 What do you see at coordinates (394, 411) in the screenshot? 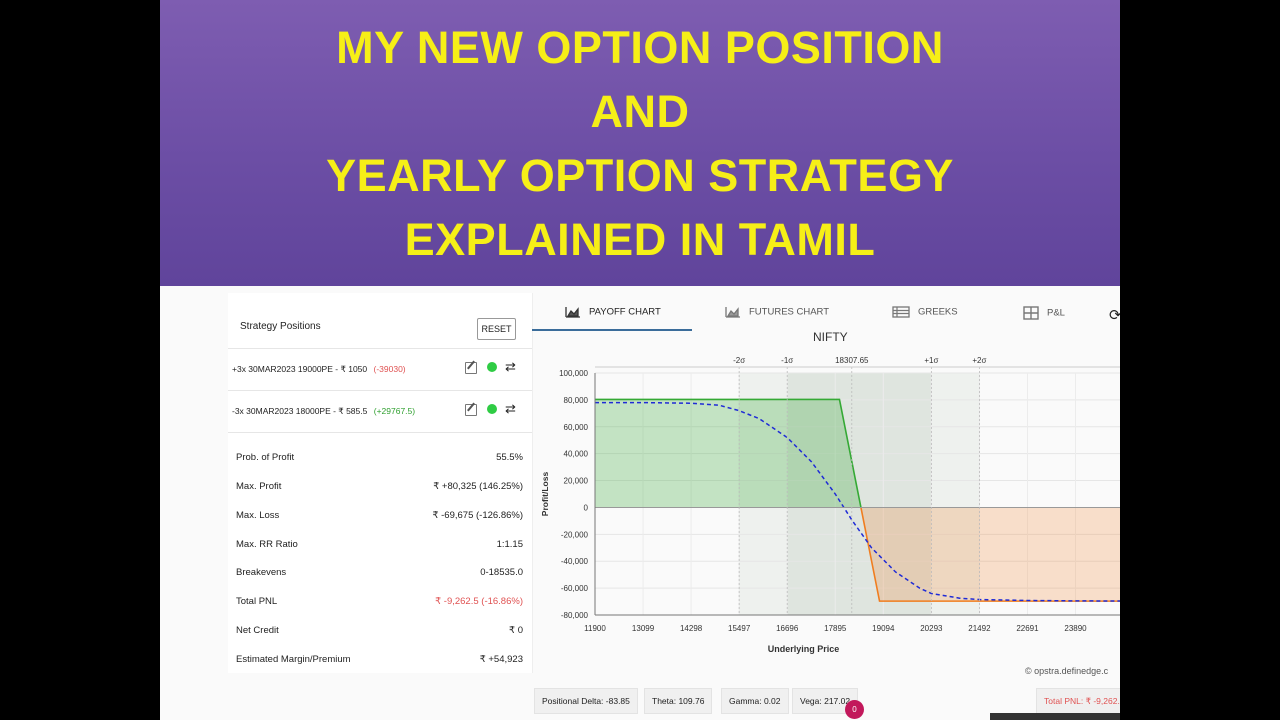
I see `position-pnl: (+29767.5)` at bounding box center [394, 411].